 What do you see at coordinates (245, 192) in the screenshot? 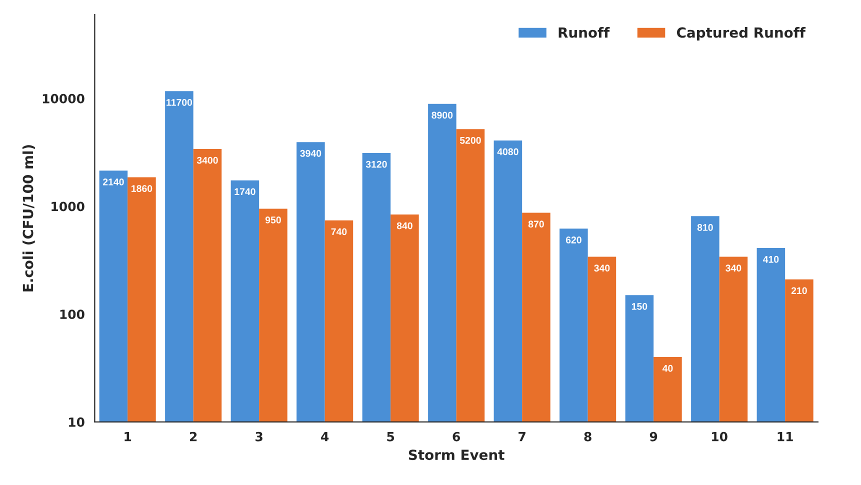
I see `data-label: 1740` at bounding box center [245, 192].